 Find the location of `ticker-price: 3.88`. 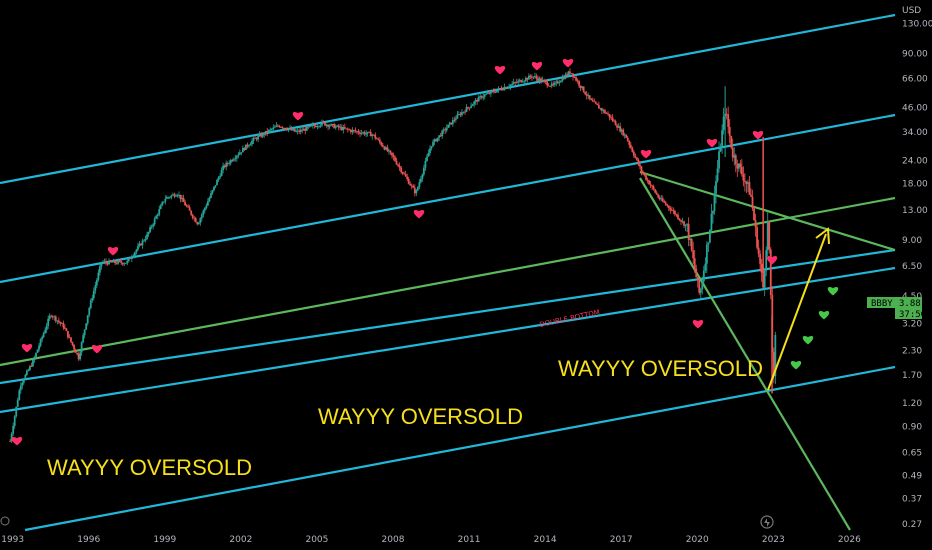

ticker-price: 3.88 is located at coordinates (910, 304).